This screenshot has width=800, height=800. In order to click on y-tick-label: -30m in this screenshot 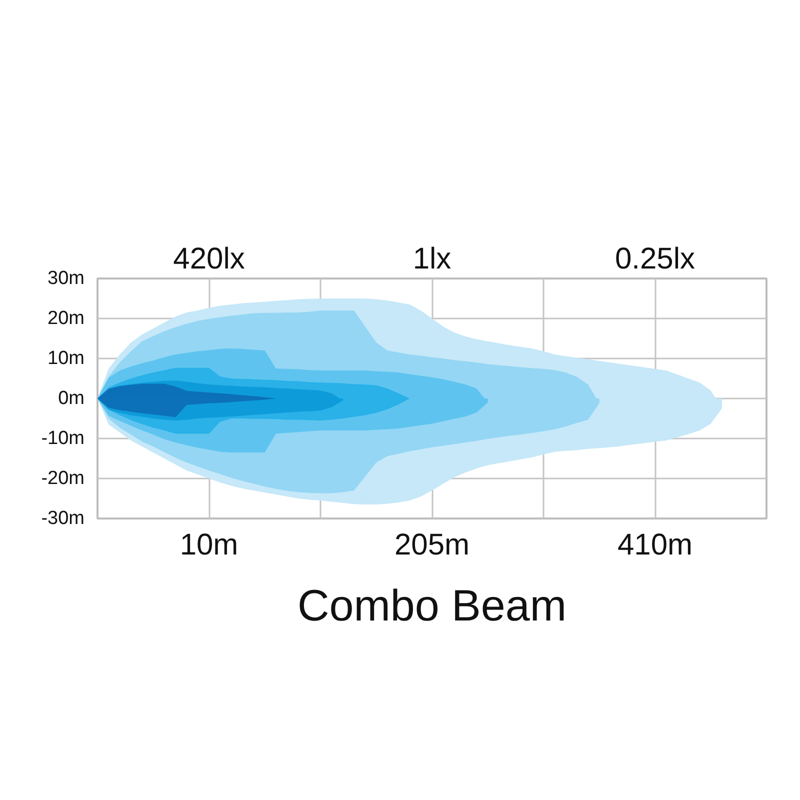, I will do `click(63, 518)`.